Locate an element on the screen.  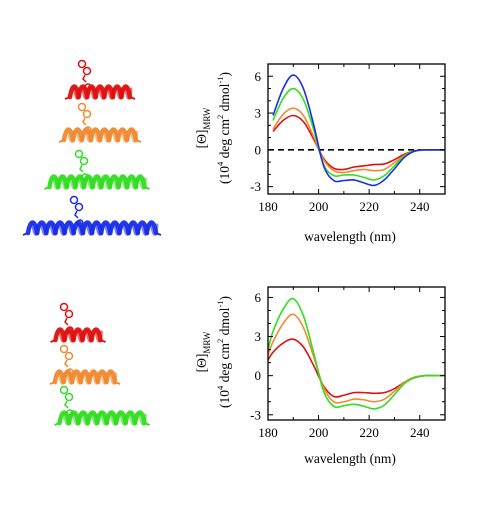
series-group-bottom is located at coordinates (356, 353).